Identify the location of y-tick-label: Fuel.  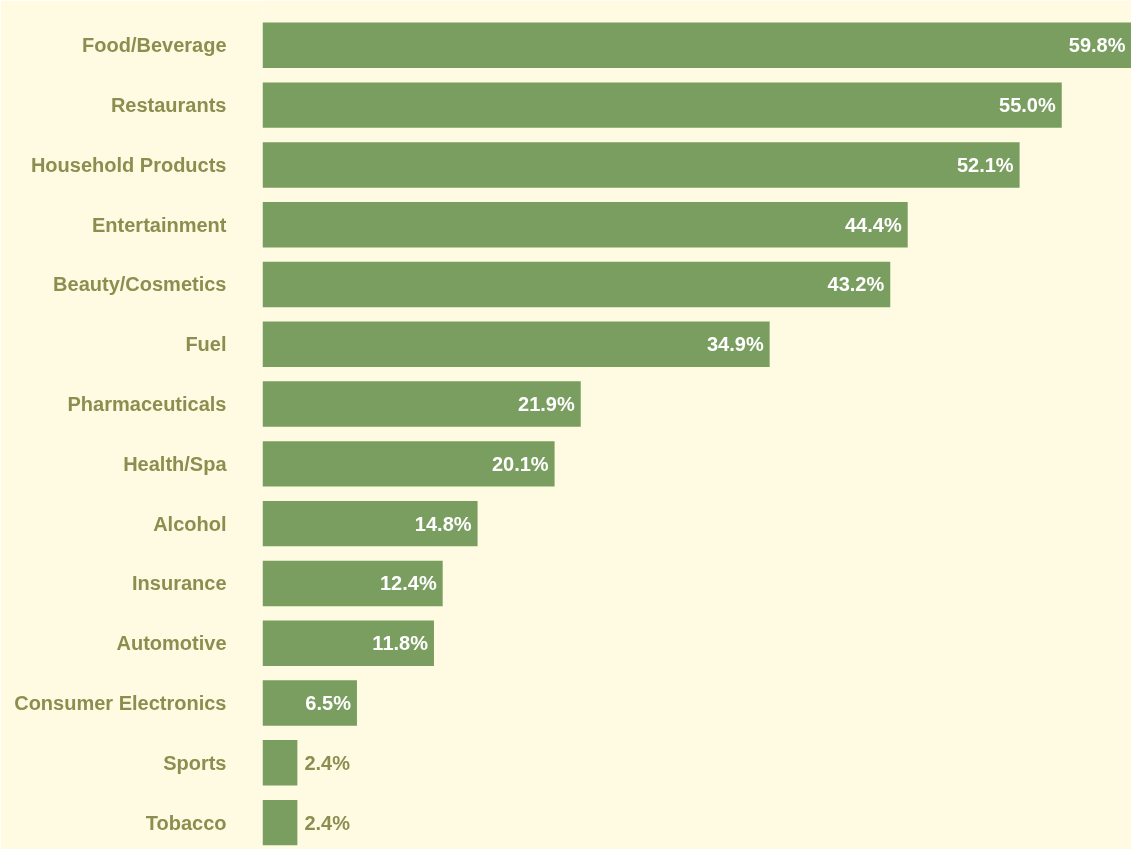
(206, 344).